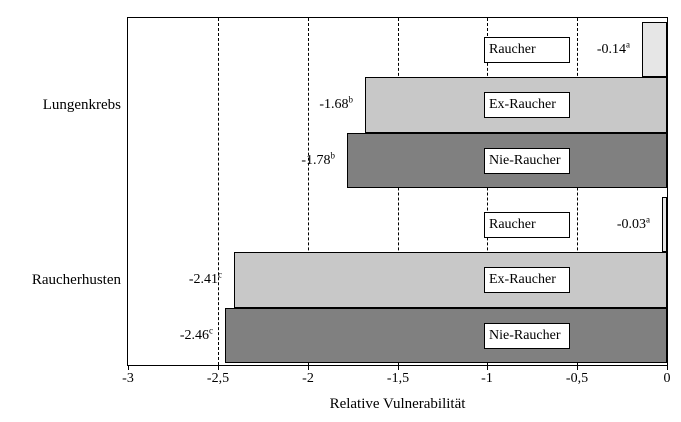 This screenshot has width=681, height=422. I want to click on bar-nie-raucher, so click(446, 335).